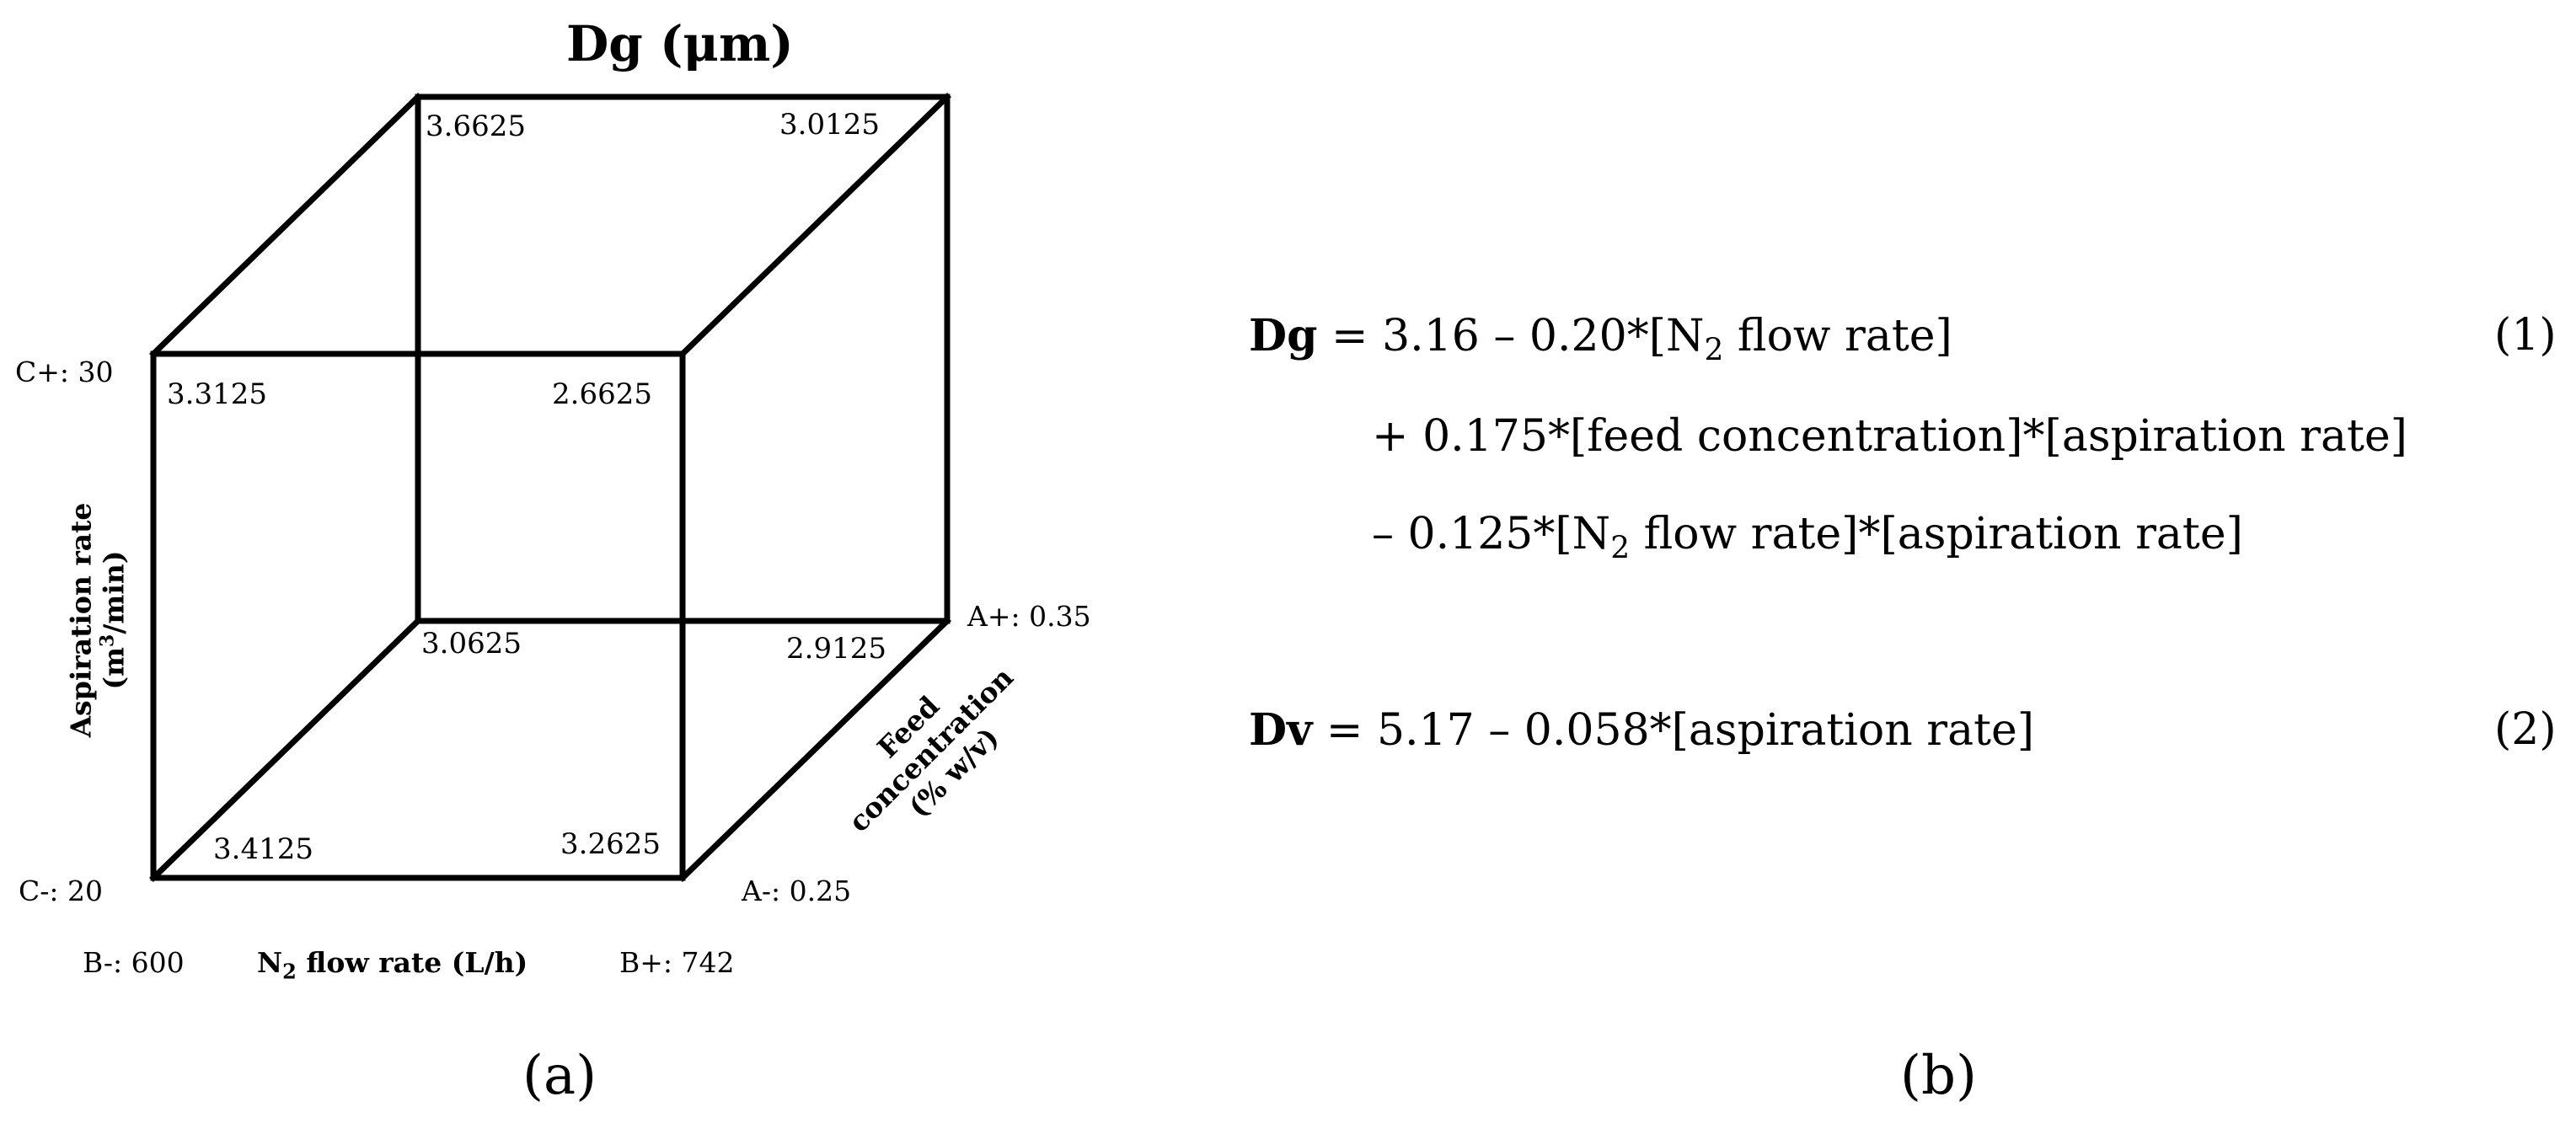 Image resolution: width=2576 pixels, height=1134 pixels. Describe the element at coordinates (217, 394) in the screenshot. I see `corner-value-front-top-left: 3.3125` at that location.